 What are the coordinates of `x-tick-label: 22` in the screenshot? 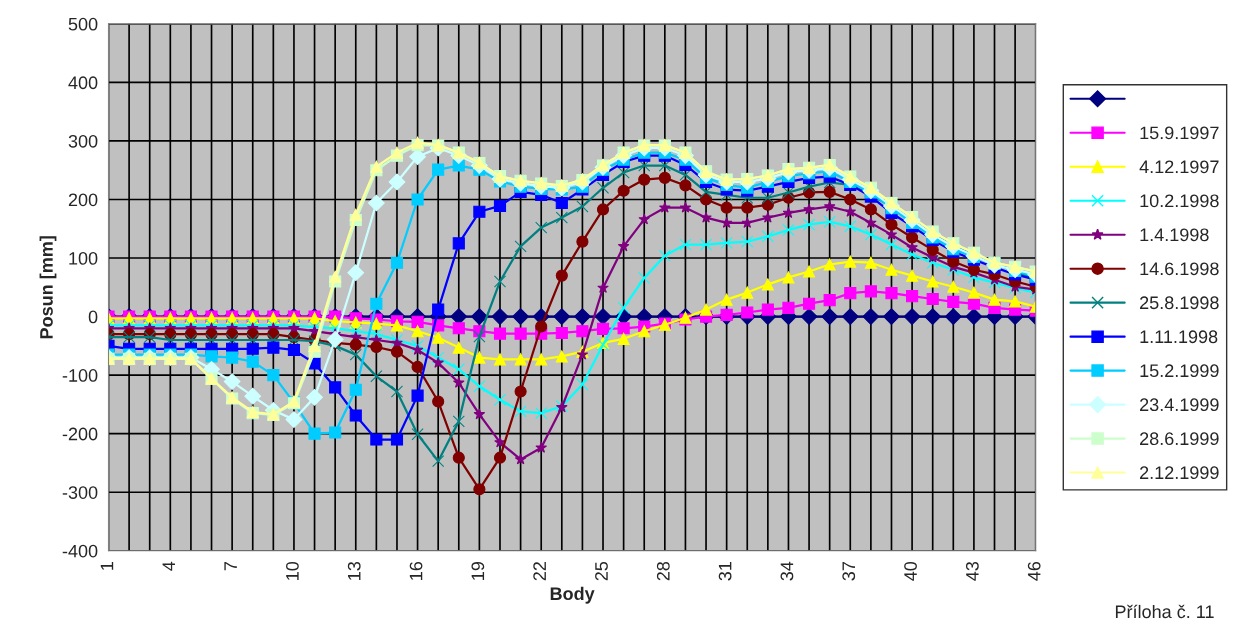 It's located at (539, 571).